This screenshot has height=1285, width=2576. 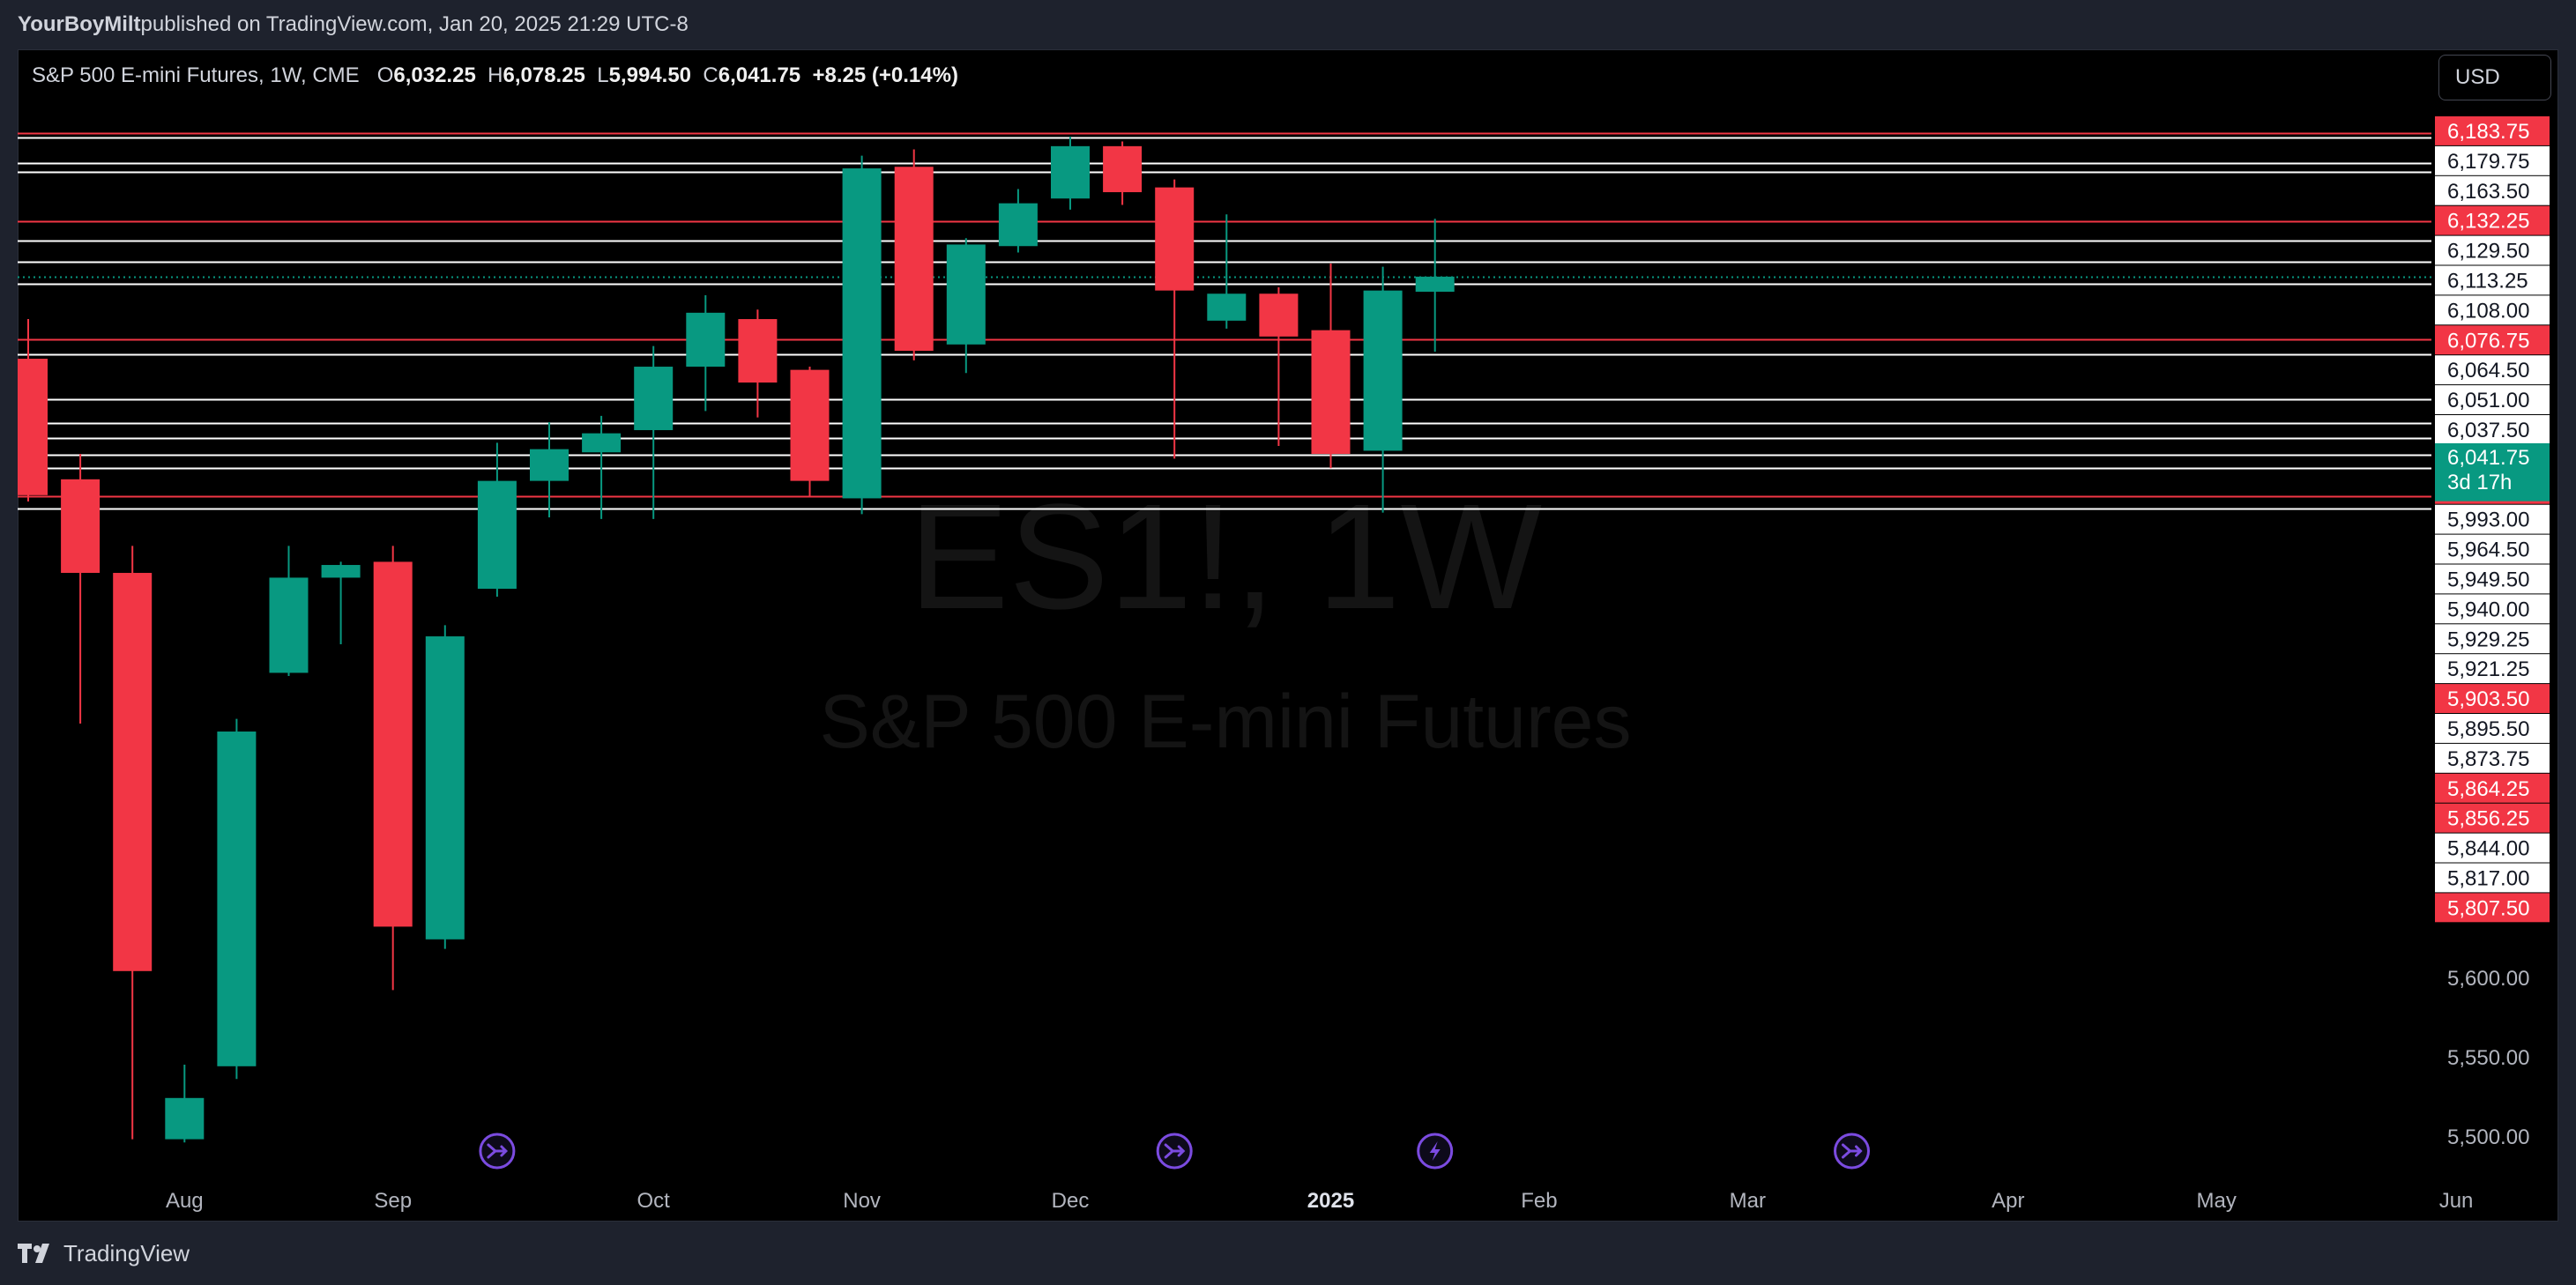 I want to click on level-label-text: 5,993.00, so click(x=2488, y=520).